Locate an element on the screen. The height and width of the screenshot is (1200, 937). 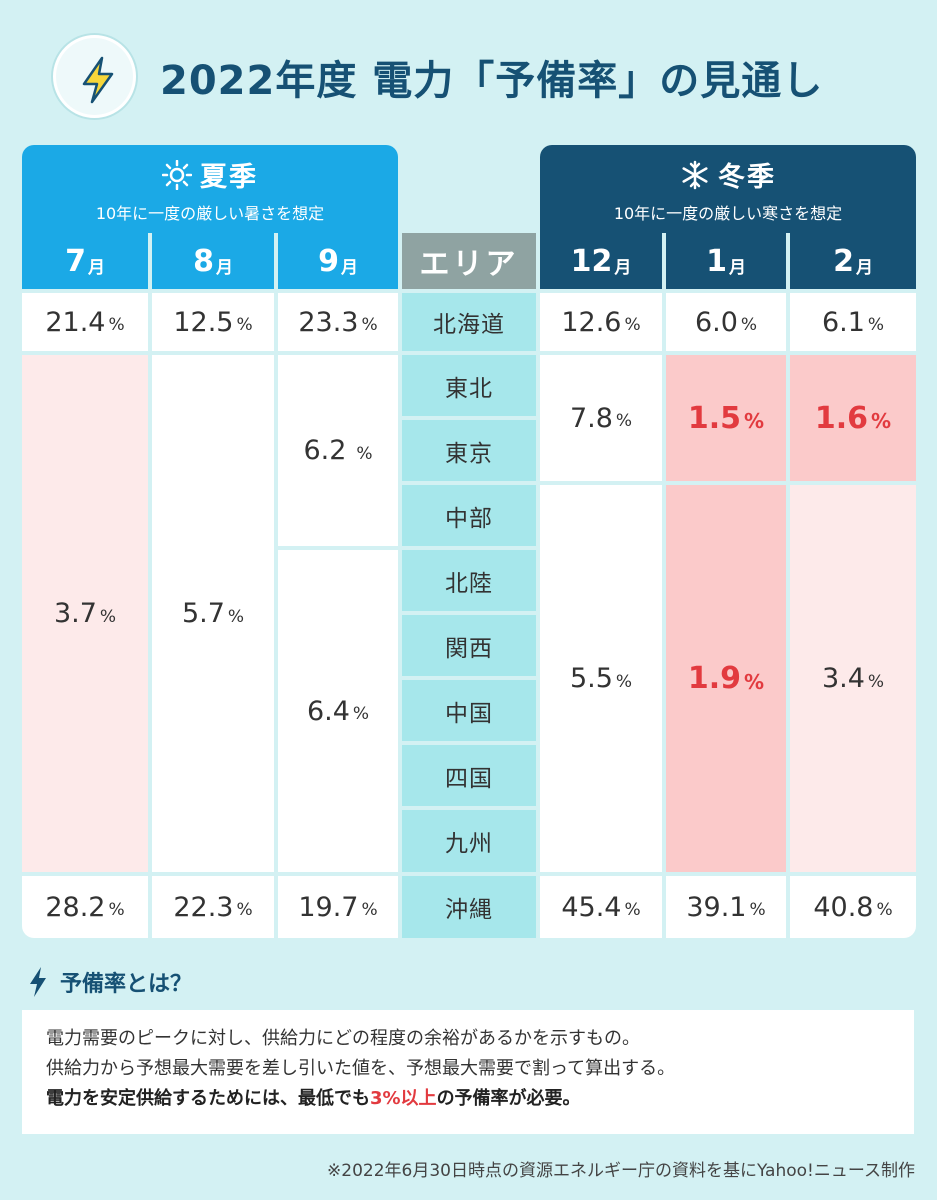
cell-aug-mainland: 5.7% is located at coordinates (213, 613).